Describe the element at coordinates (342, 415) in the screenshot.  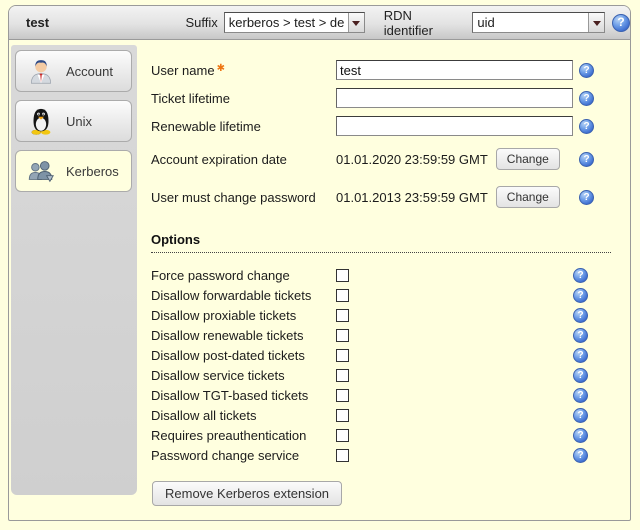
I see `disallow-all-tickets-checkbox` at that location.